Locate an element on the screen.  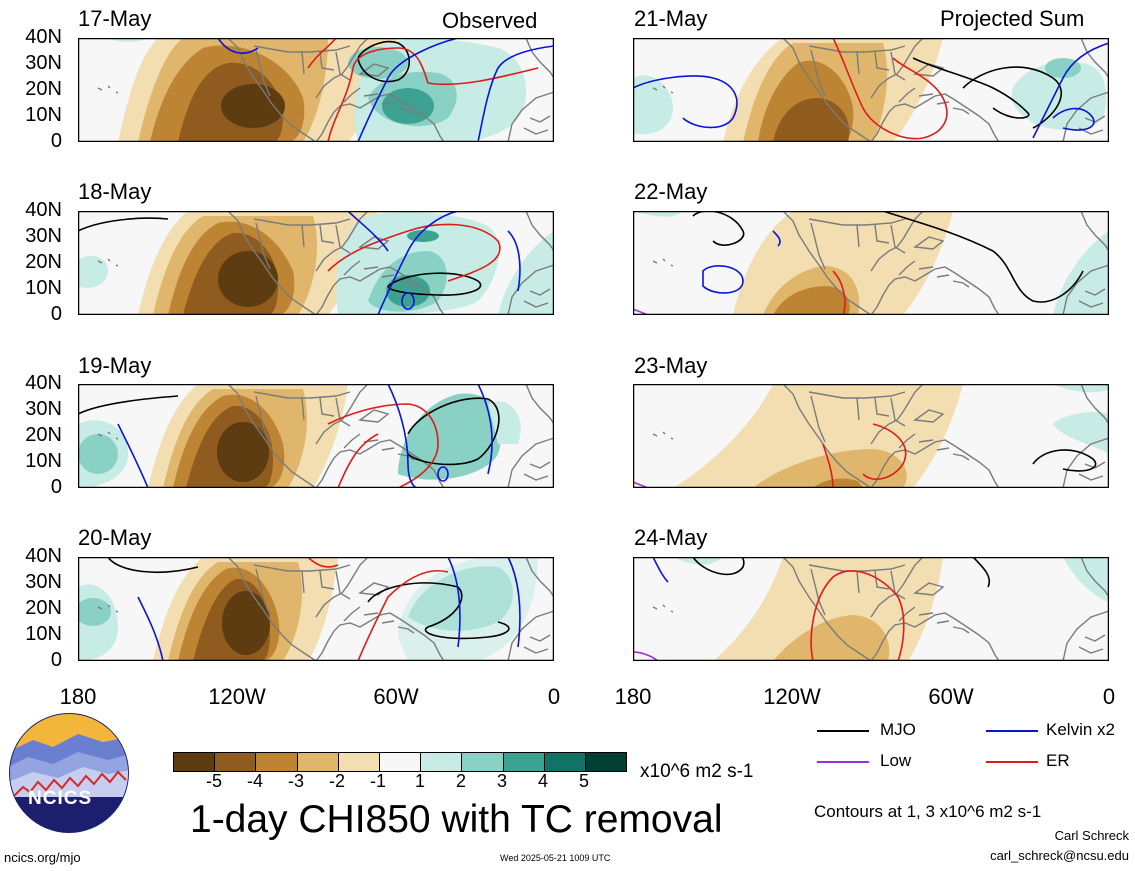
figure-title: 1-day CHI850 with TC removal is located at coordinates (456, 819).